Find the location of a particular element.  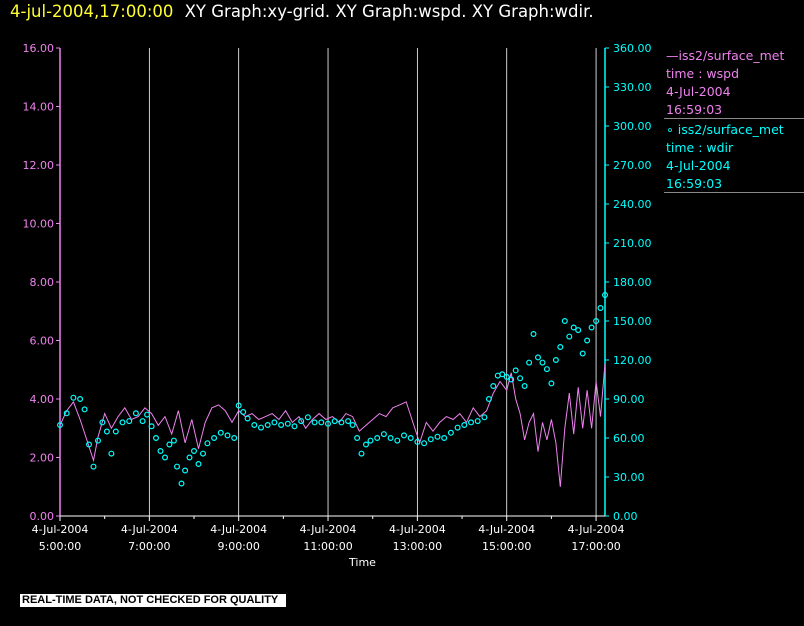

y-right-tick-label: 120.00 is located at coordinates (632, 360).